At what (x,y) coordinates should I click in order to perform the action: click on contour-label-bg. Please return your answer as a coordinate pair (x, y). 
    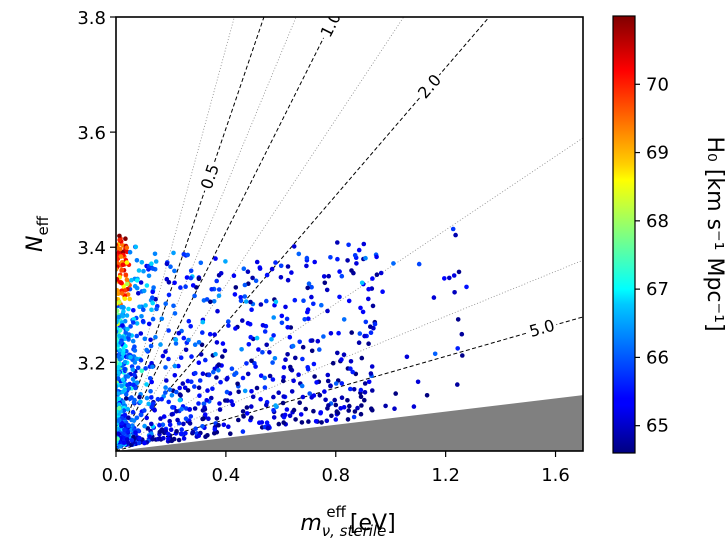
    Looking at the image, I should click on (541, 328).